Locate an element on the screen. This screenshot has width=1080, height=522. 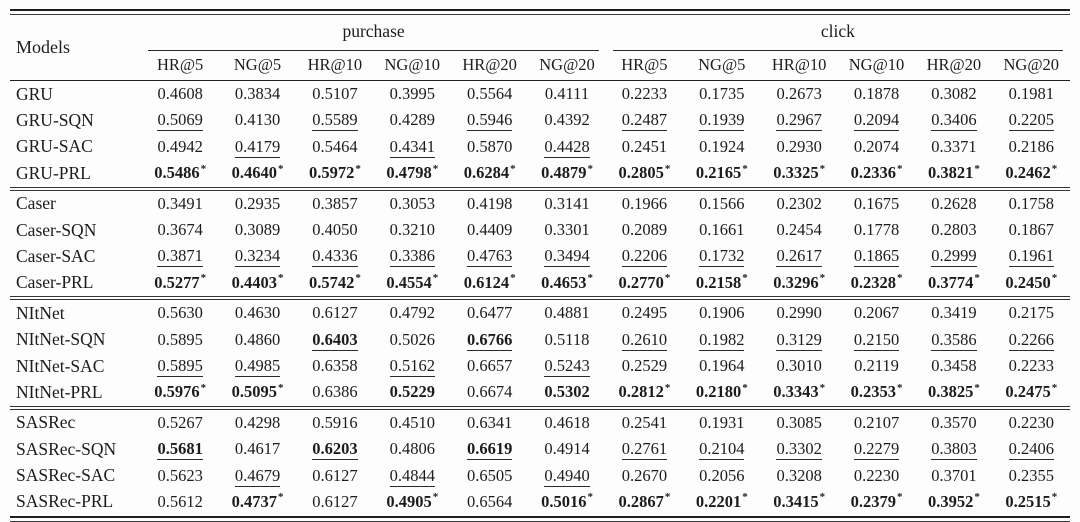
metric-cell: 0.5229 is located at coordinates (412, 392).